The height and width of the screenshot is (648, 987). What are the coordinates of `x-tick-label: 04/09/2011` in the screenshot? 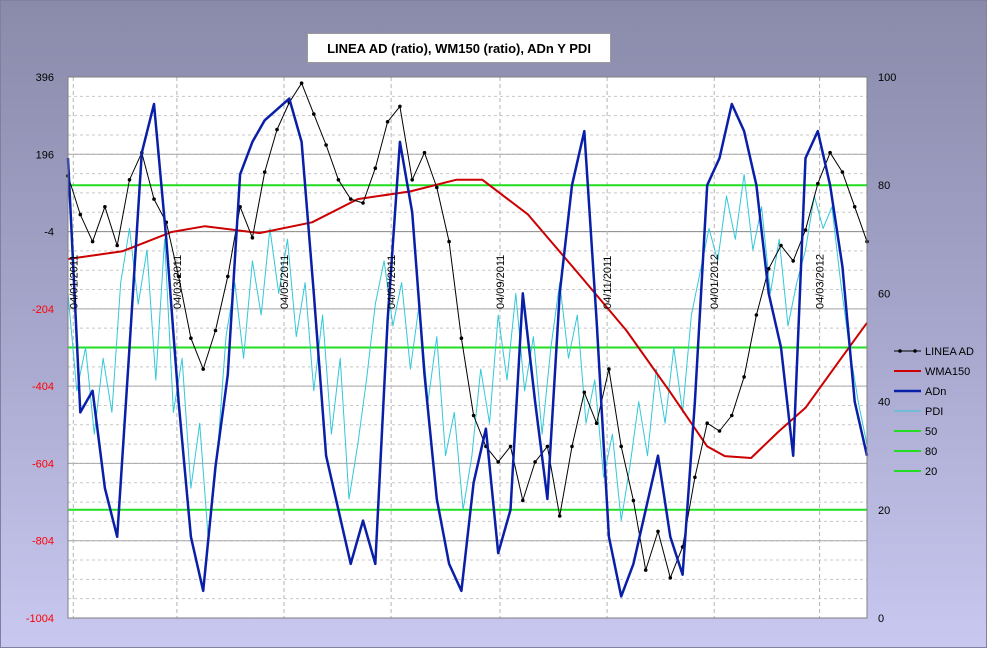 It's located at (501, 282).